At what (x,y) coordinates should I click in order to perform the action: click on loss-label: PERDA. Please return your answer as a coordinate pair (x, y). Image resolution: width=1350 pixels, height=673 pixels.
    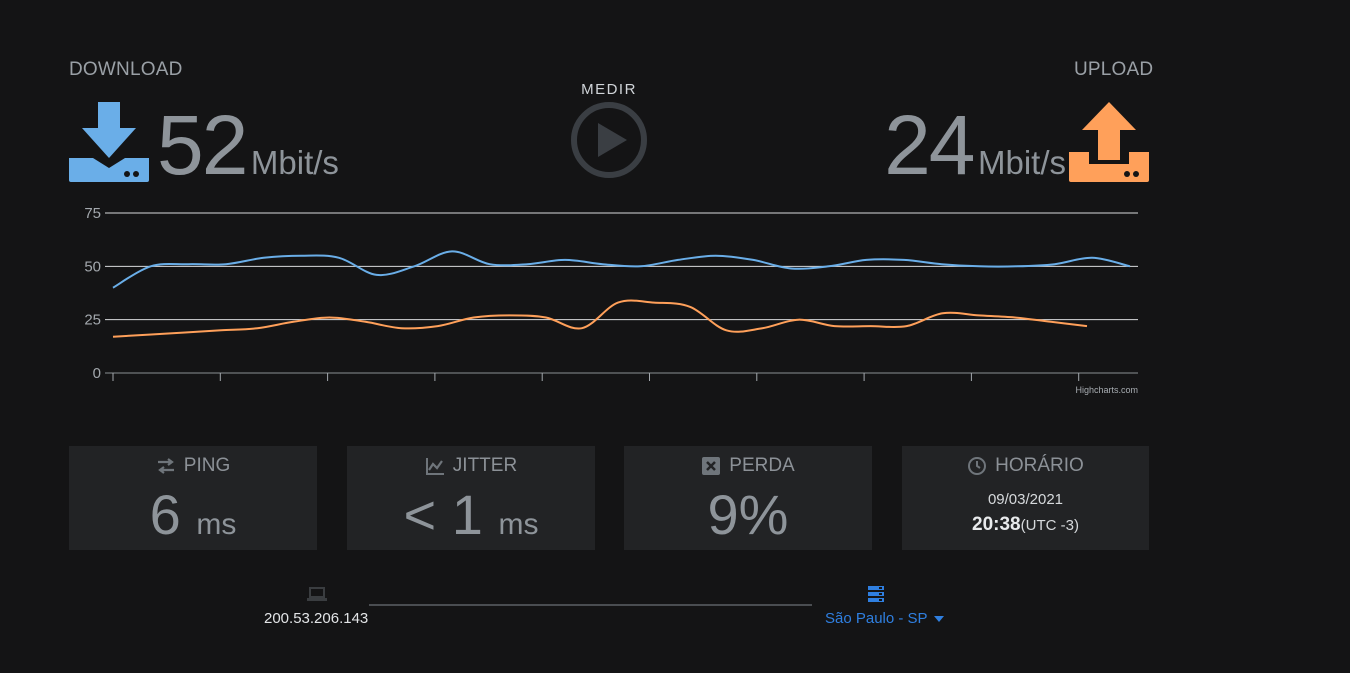
    Looking at the image, I should click on (762, 465).